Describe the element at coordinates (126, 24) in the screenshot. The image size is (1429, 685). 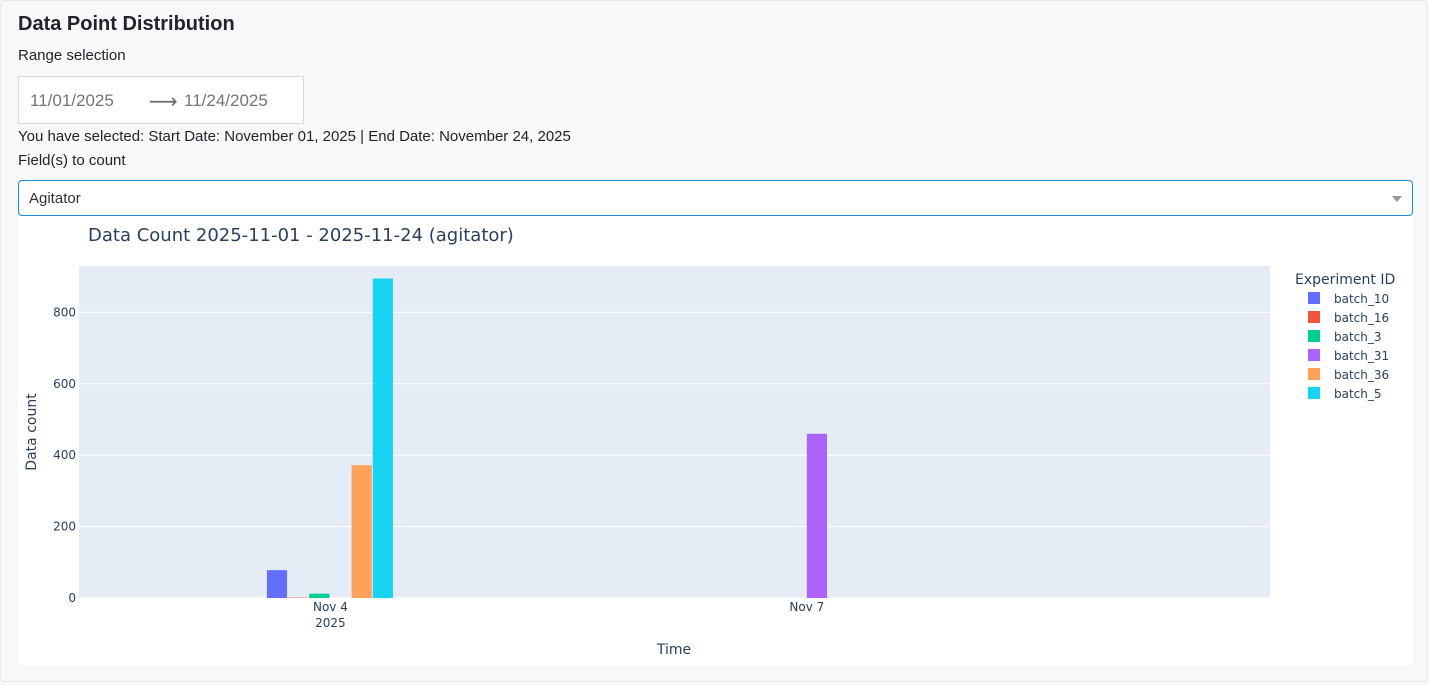
I see `page-title: Data Point Distribution` at that location.